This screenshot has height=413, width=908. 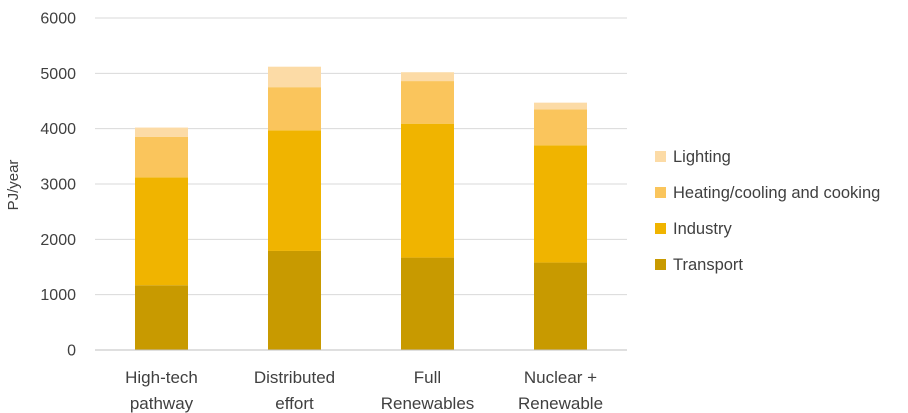 I want to click on x-category-label-line: High-tech, so click(x=161, y=377).